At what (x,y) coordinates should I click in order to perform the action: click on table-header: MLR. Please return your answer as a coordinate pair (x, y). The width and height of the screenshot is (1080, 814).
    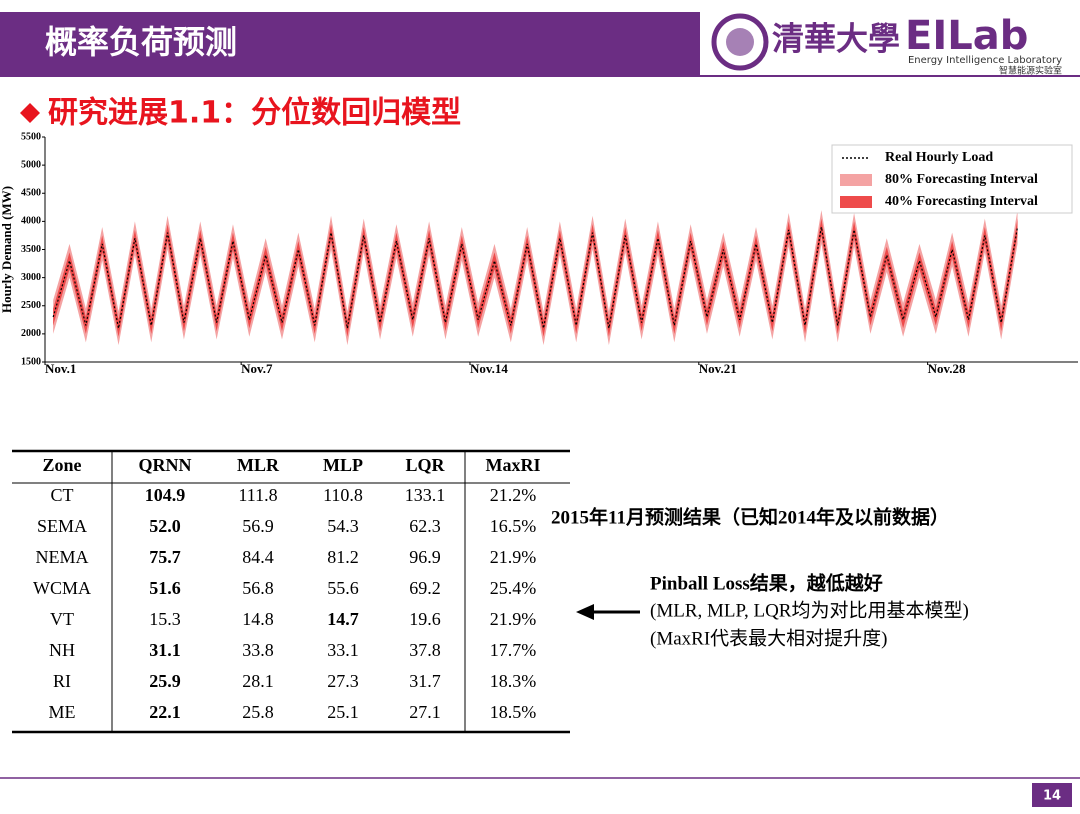
    Looking at the image, I should click on (258, 465).